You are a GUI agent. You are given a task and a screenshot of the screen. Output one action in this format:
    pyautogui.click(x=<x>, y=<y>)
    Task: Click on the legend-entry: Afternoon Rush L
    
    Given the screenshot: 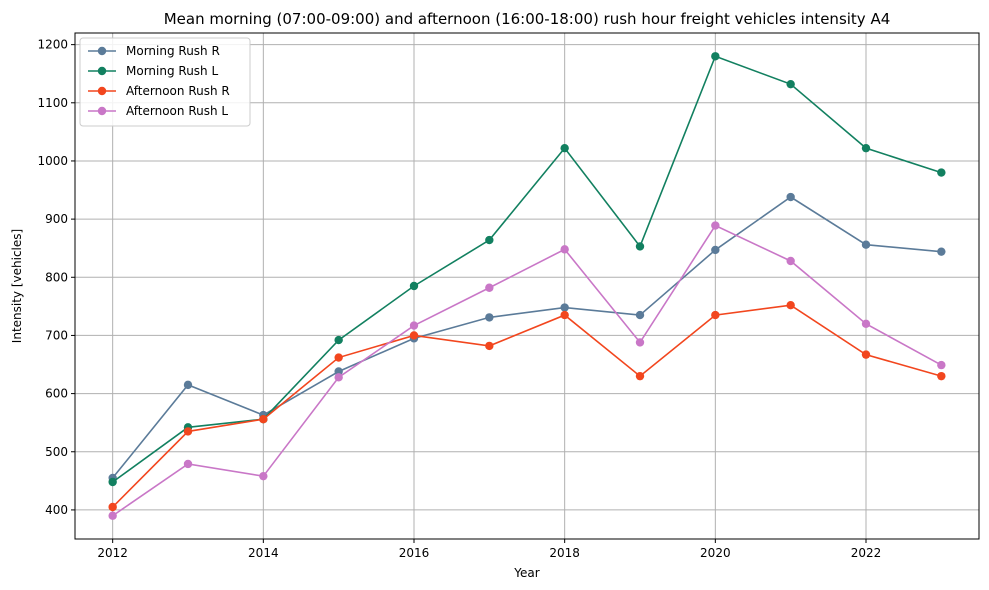 What is the action you would take?
    pyautogui.click(x=158, y=111)
    